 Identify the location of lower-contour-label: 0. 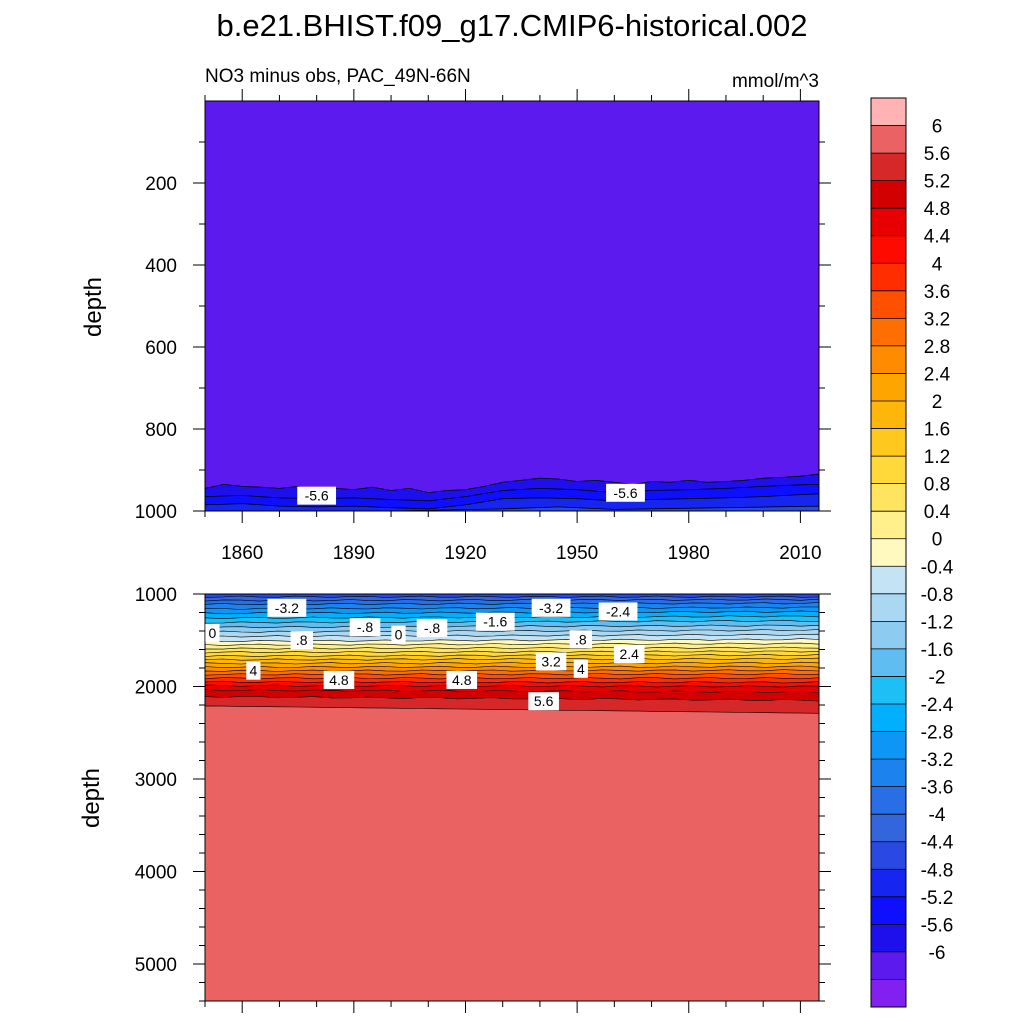
(212, 632).